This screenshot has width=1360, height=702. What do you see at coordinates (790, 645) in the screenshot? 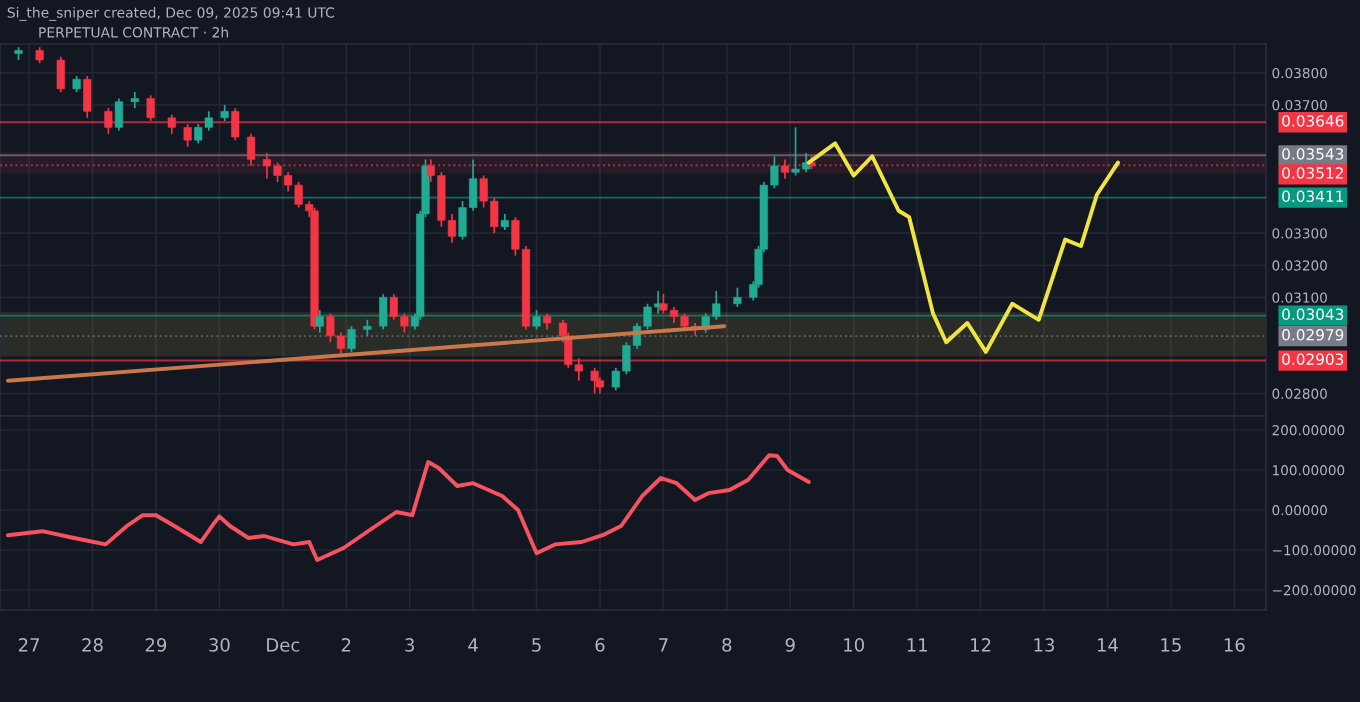
I see `x-tick-label: 9` at bounding box center [790, 645].